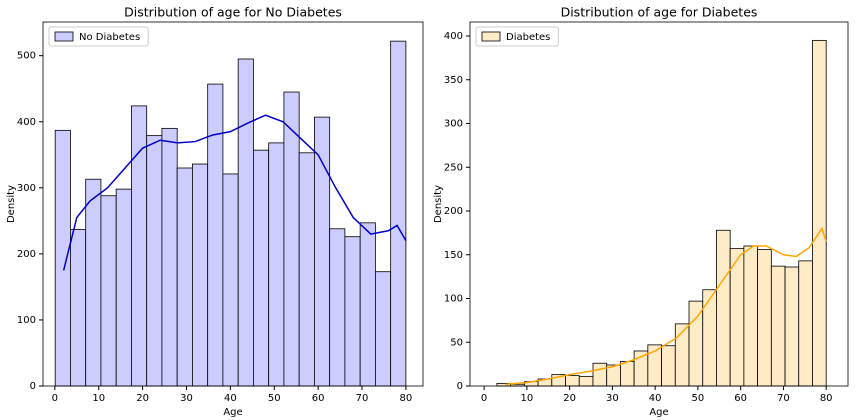 The image size is (865, 420). I want to click on legend-label: Diabetes, so click(528, 37).